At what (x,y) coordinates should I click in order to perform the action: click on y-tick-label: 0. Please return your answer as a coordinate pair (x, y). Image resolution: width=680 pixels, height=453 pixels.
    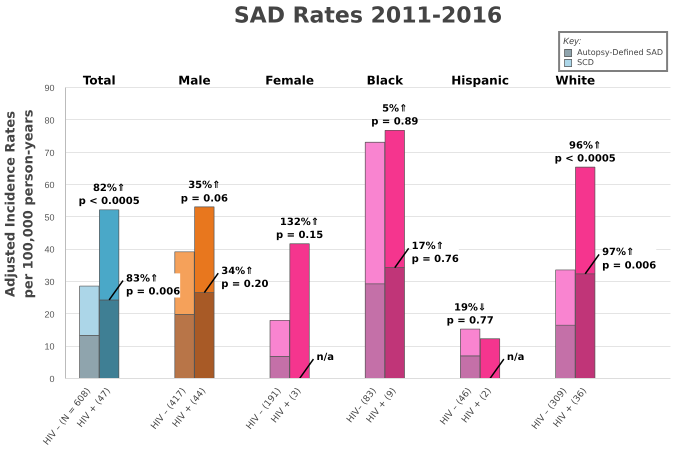
    Looking at the image, I should click on (52, 379).